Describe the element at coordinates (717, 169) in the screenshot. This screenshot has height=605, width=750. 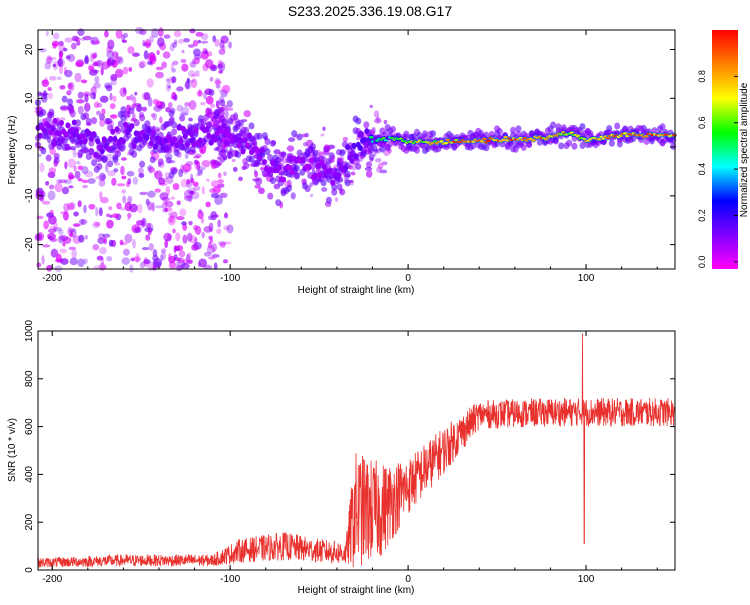
I see `colorbar-ticks: 0.0 0.2 0.4 0.6 0.8` at that location.